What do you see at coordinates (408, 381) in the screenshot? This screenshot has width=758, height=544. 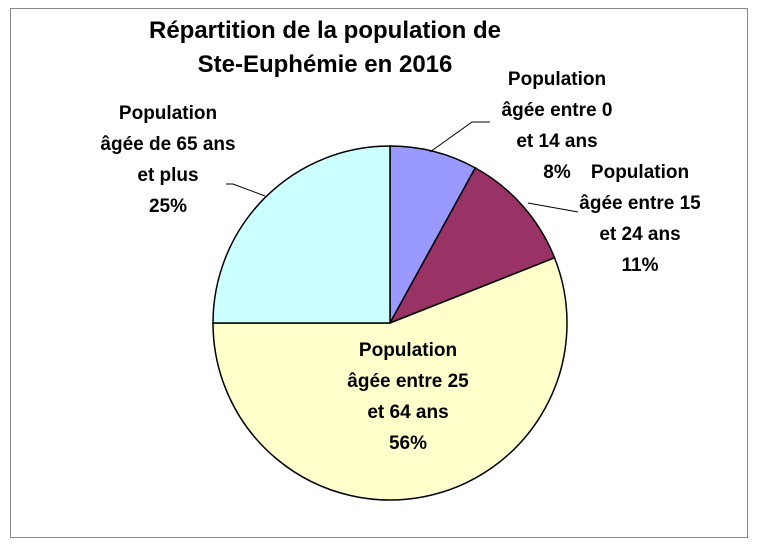 I see `category-name: Population âgée entre 25 et 64 ans` at bounding box center [408, 381].